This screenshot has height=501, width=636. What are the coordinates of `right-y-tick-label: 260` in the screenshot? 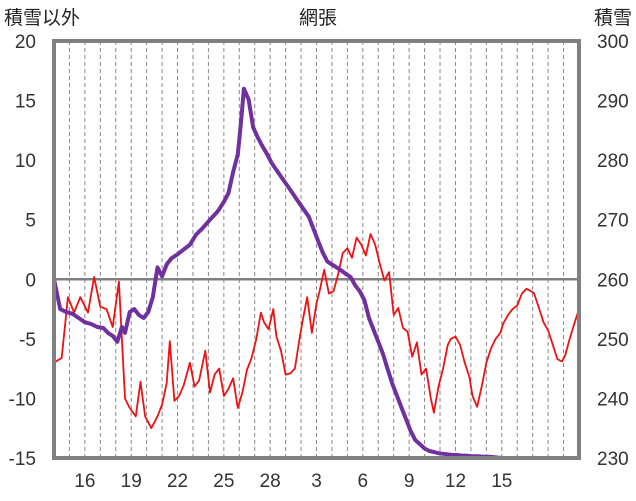 It's located at (613, 280).